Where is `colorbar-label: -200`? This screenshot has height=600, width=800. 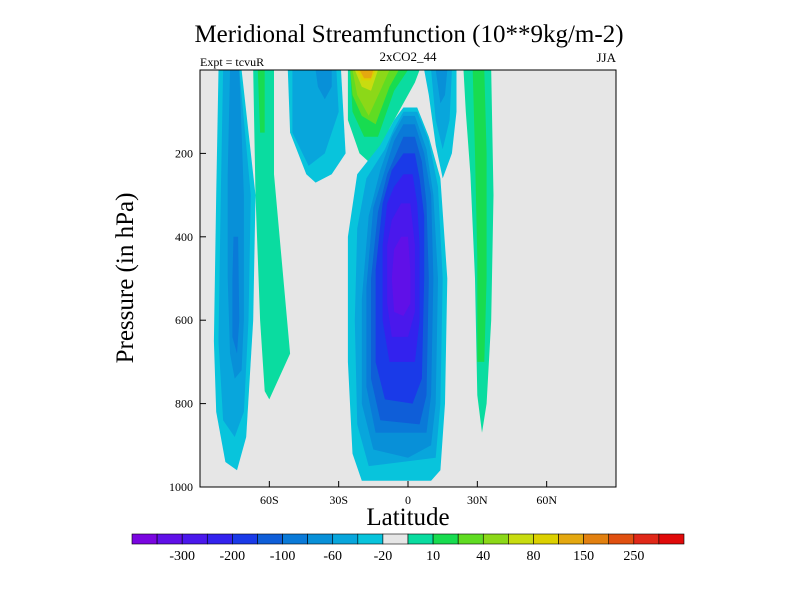
colorbar-label: -200 is located at coordinates (233, 556).